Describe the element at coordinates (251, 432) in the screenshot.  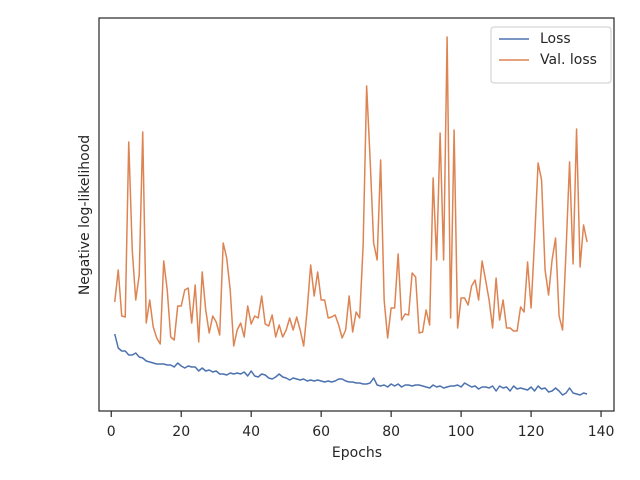
I see `x-tick-label: 40` at that location.